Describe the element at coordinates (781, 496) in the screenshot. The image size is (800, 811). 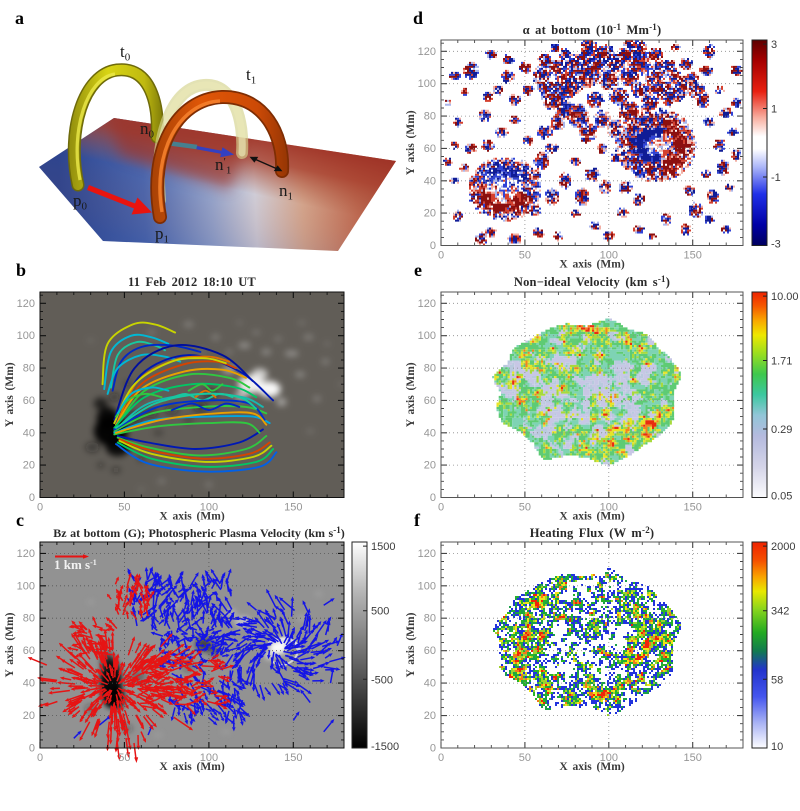
I see `svg-text: 0.05` at that location.